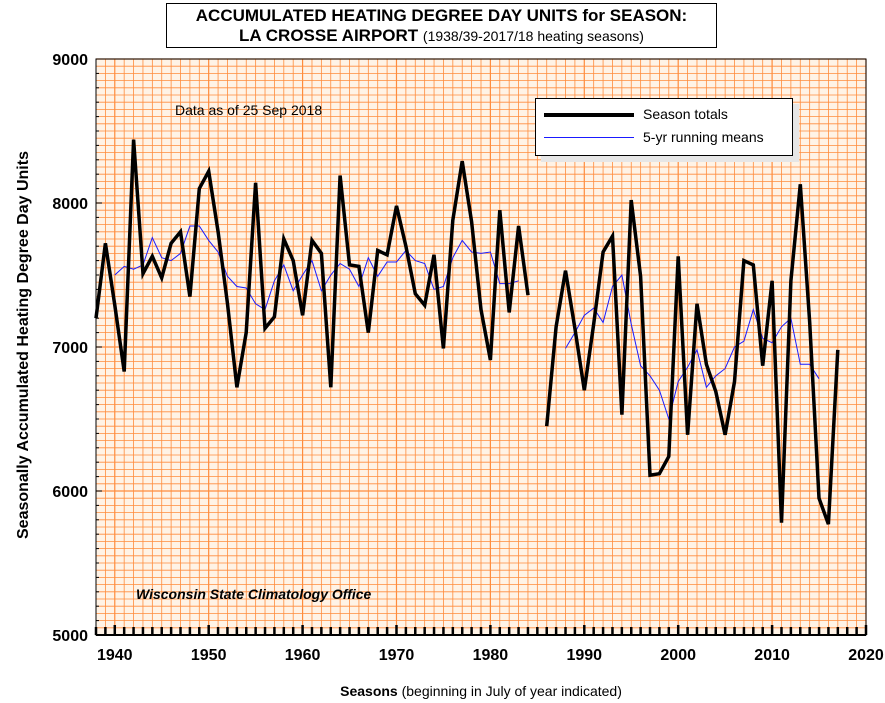  What do you see at coordinates (685, 114) in the screenshot?
I see `legend-label-totals: Season totals` at bounding box center [685, 114].